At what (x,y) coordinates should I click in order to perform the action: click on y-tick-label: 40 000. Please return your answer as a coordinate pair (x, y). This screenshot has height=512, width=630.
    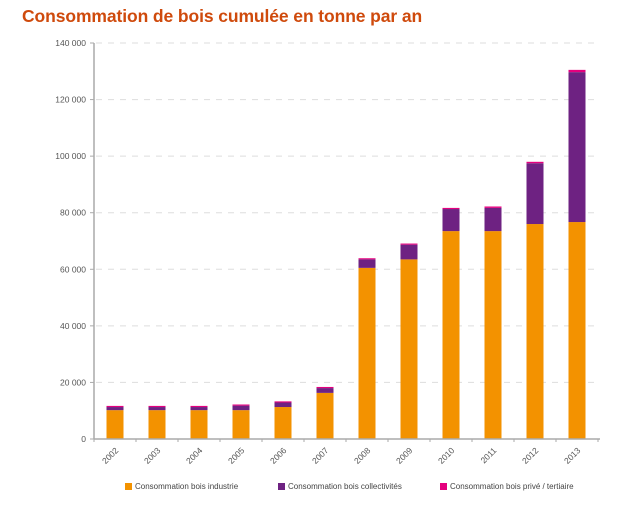
    Looking at the image, I should click on (73, 326).